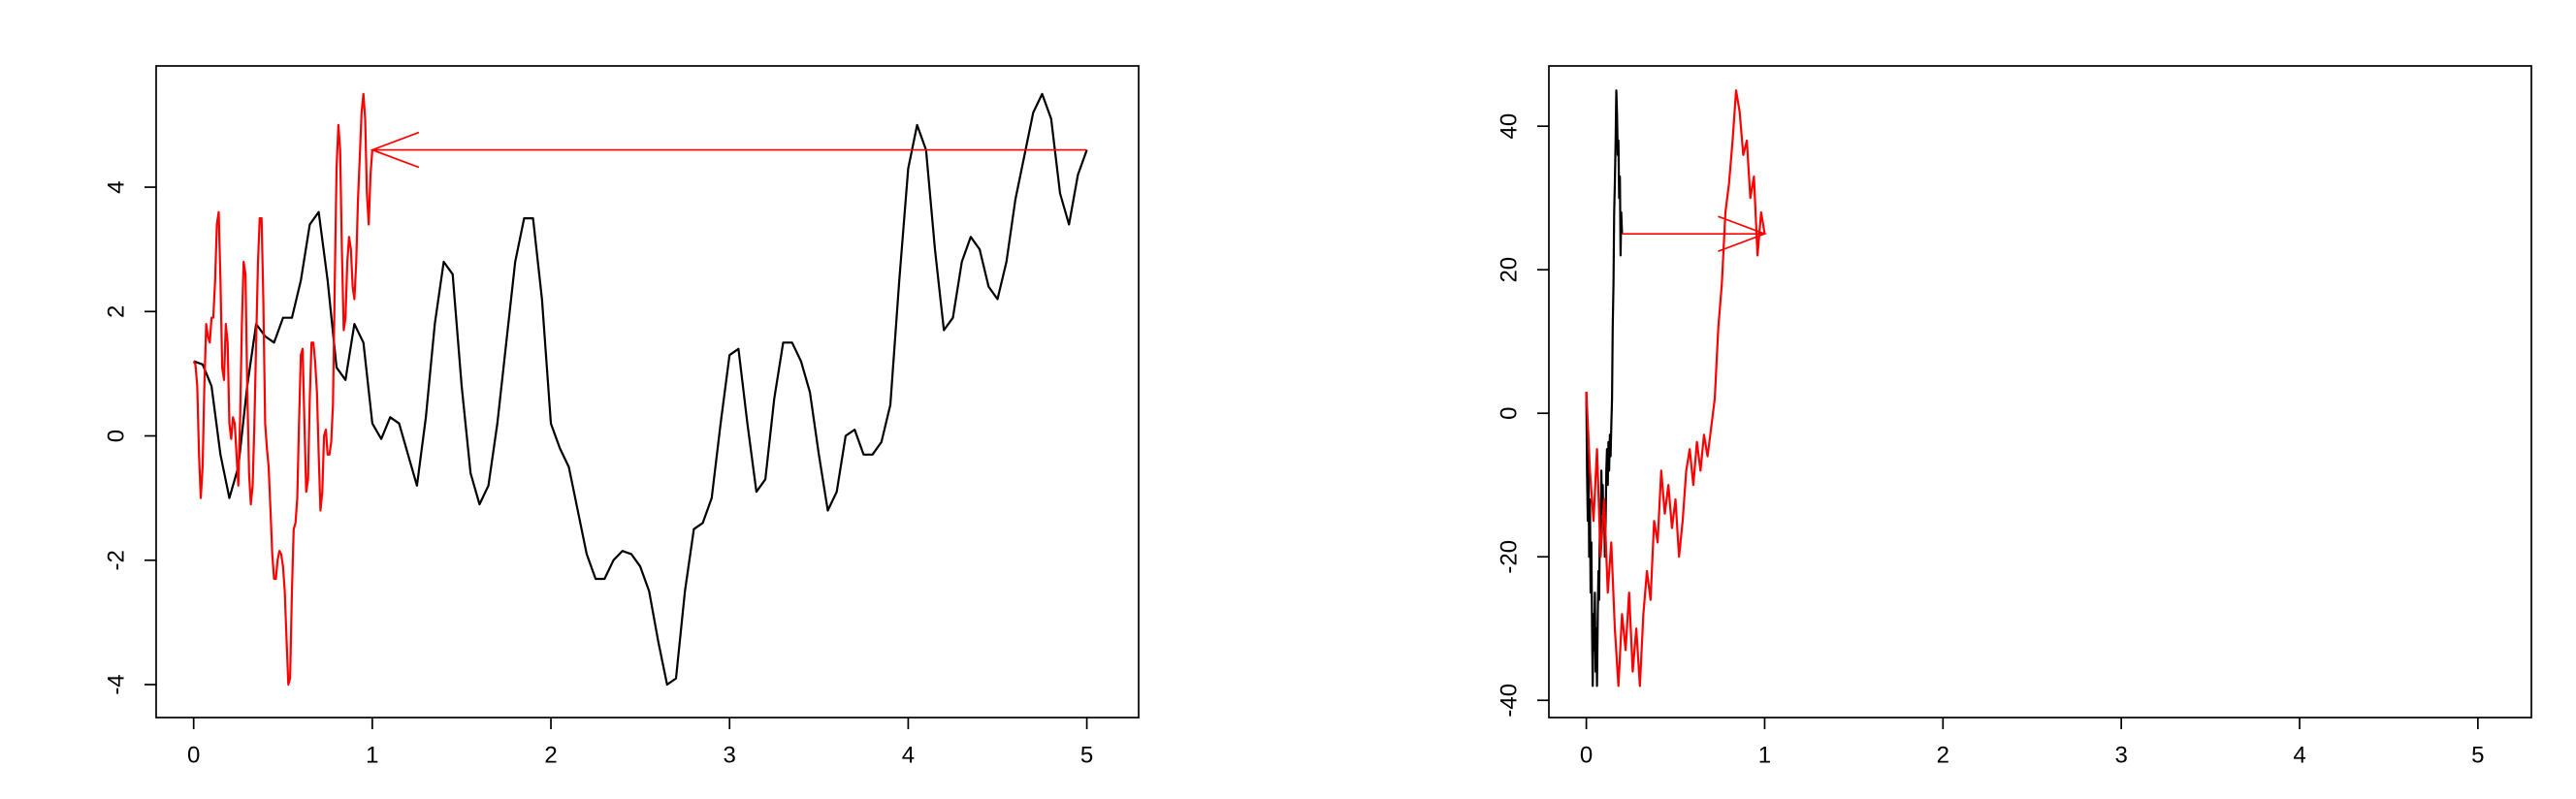 This screenshot has height=799, width=2576. Describe the element at coordinates (1509, 270) in the screenshot. I see `y-tick-label: 20` at that location.